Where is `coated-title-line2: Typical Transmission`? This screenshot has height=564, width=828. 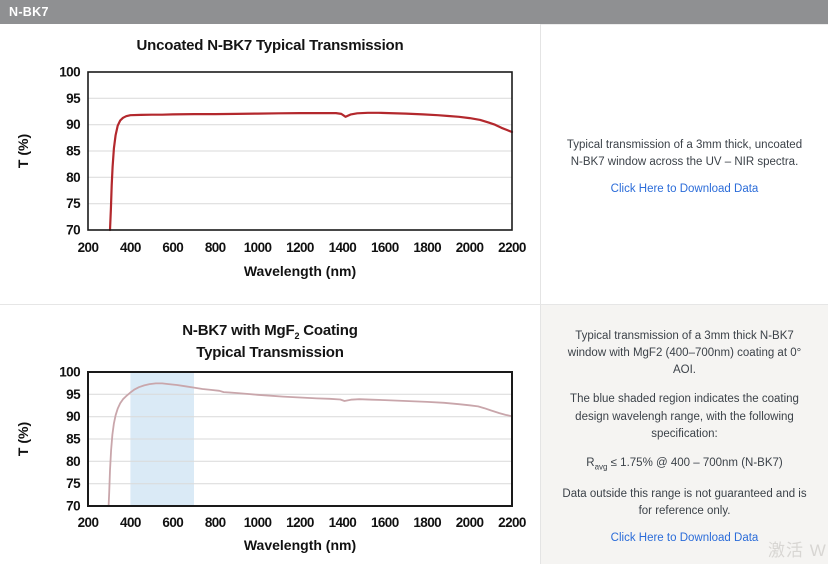
coated-title-line2: Typical Transmission is located at coordinates (270, 352).